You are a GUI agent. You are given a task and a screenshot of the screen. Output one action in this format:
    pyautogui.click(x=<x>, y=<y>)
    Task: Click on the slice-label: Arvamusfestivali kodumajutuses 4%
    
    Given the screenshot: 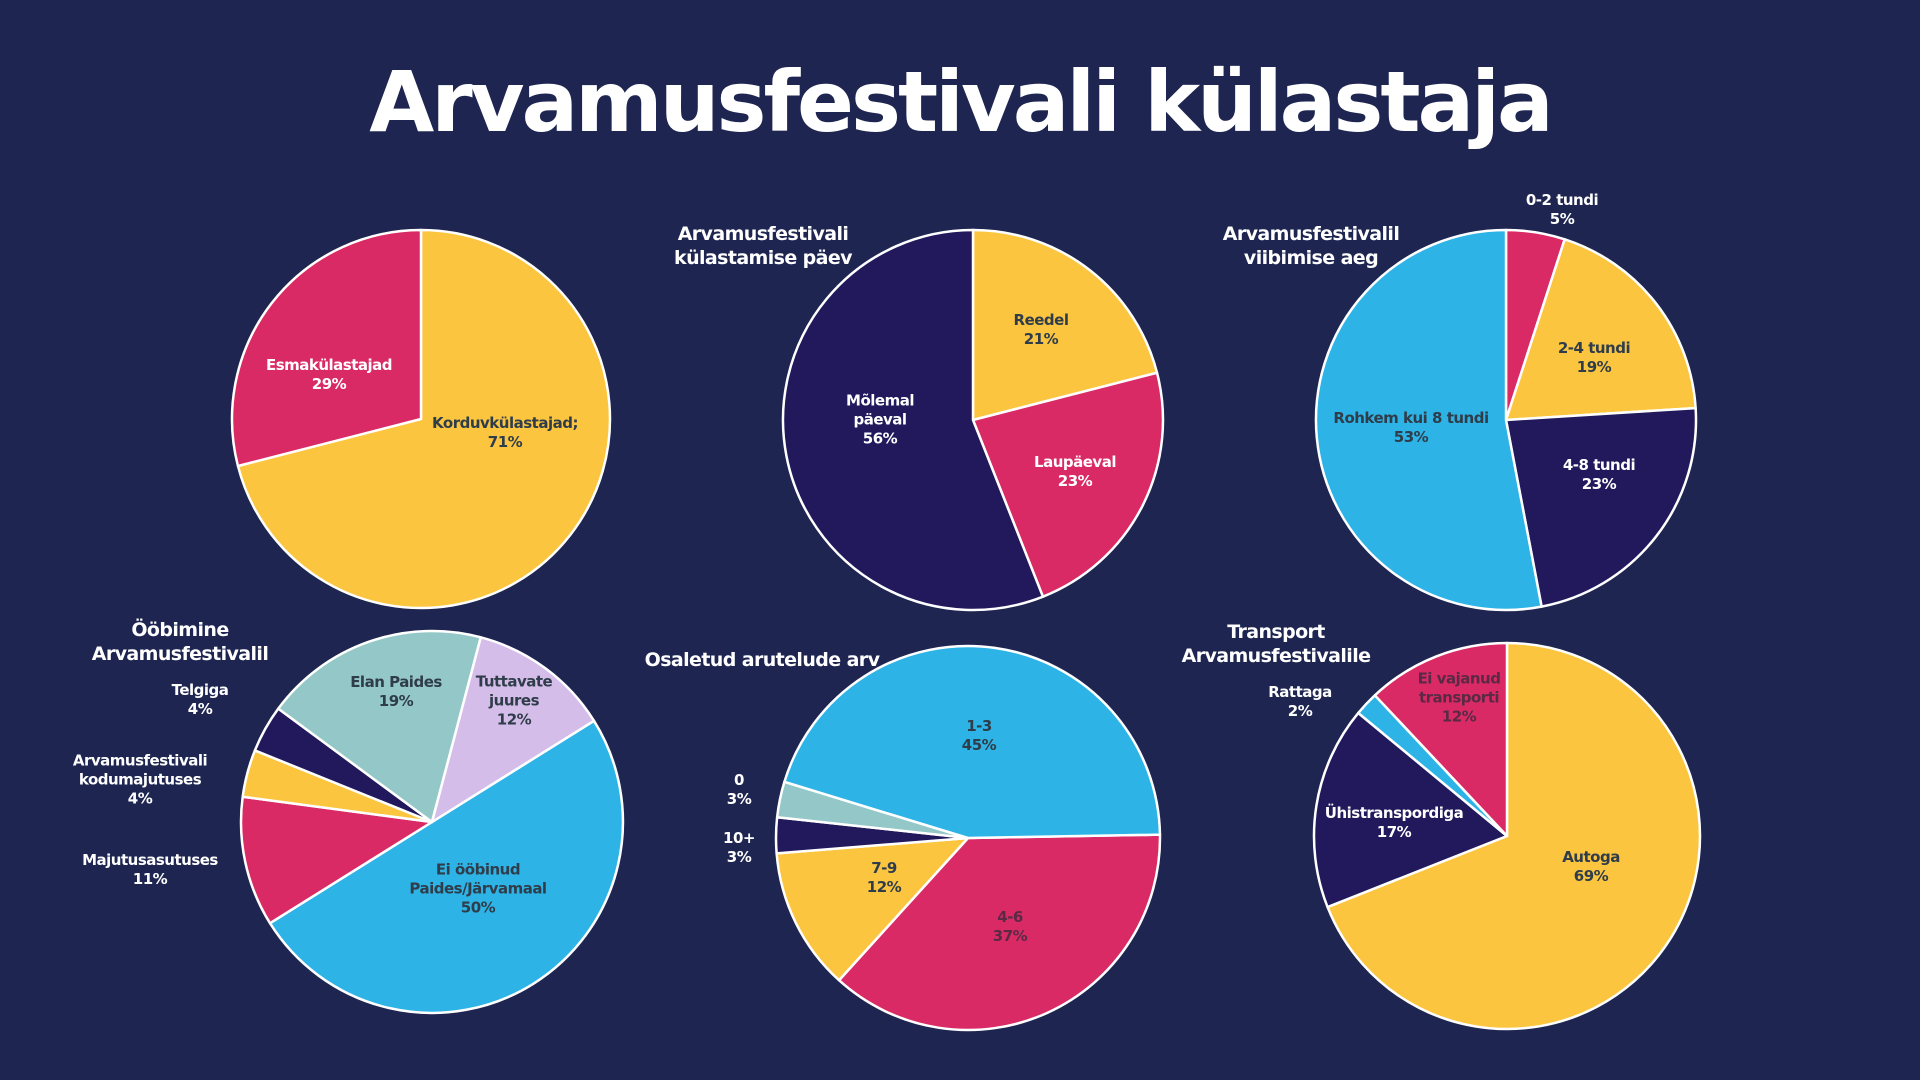 What is the action you would take?
    pyautogui.click(x=140, y=780)
    